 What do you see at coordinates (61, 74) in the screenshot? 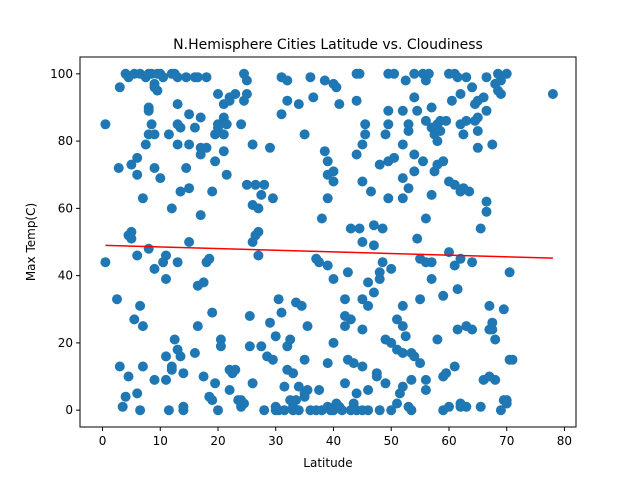
I see `y-tick-label: 100` at bounding box center [61, 74].